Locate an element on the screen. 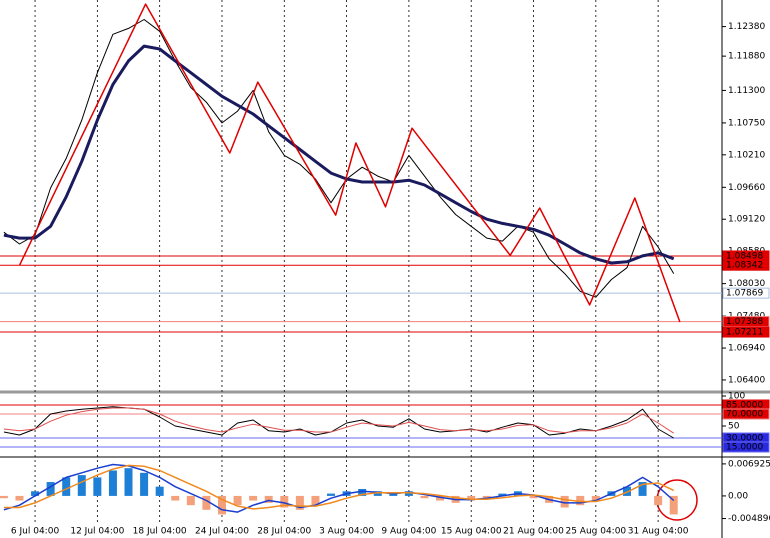 Image resolution: width=770 pixels, height=538 pixels. x-tick-label: 15 Aug 04:00 is located at coordinates (471, 532).